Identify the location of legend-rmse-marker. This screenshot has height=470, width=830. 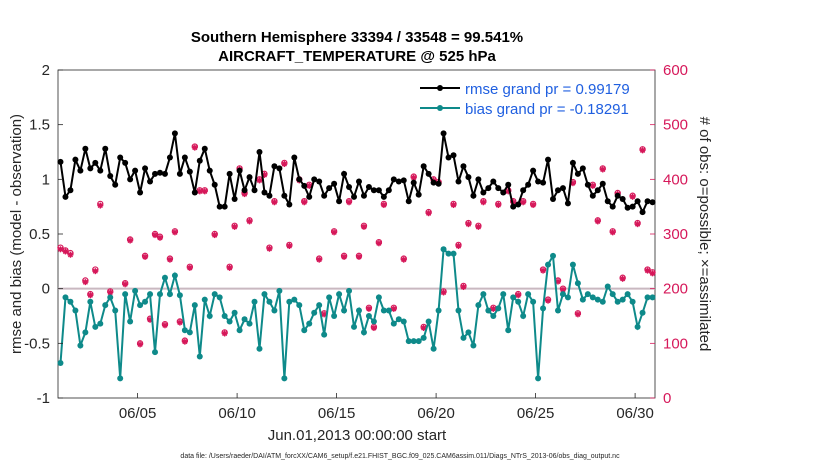
(440, 88).